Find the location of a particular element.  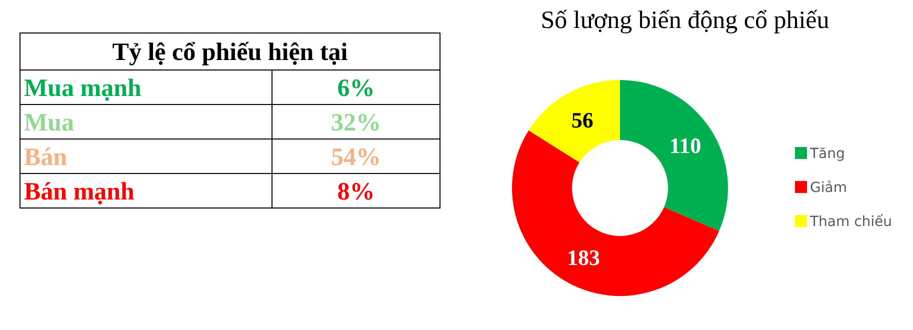

data-label: 32% is located at coordinates (356, 123).